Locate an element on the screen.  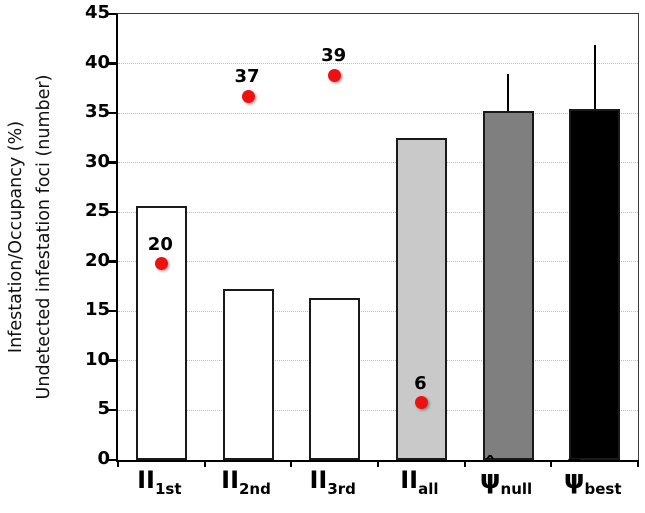
x-category-label-all: IIall is located at coordinates (419, 482).